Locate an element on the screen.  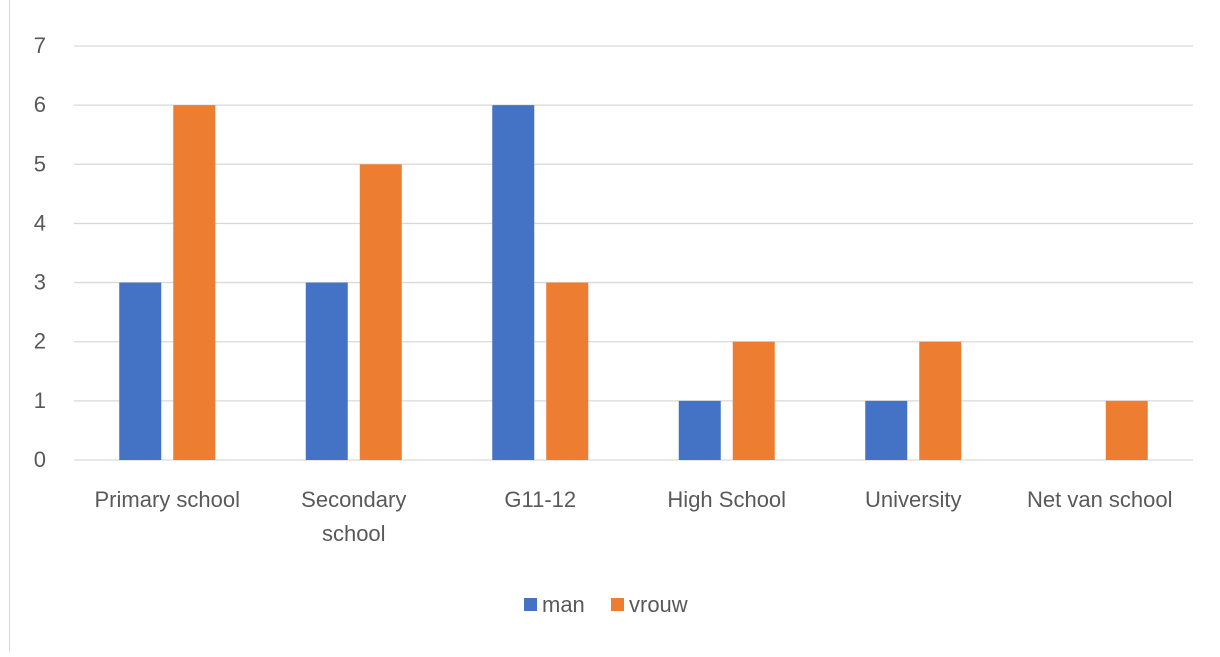
y-tick-label: 4 is located at coordinates (40, 222).